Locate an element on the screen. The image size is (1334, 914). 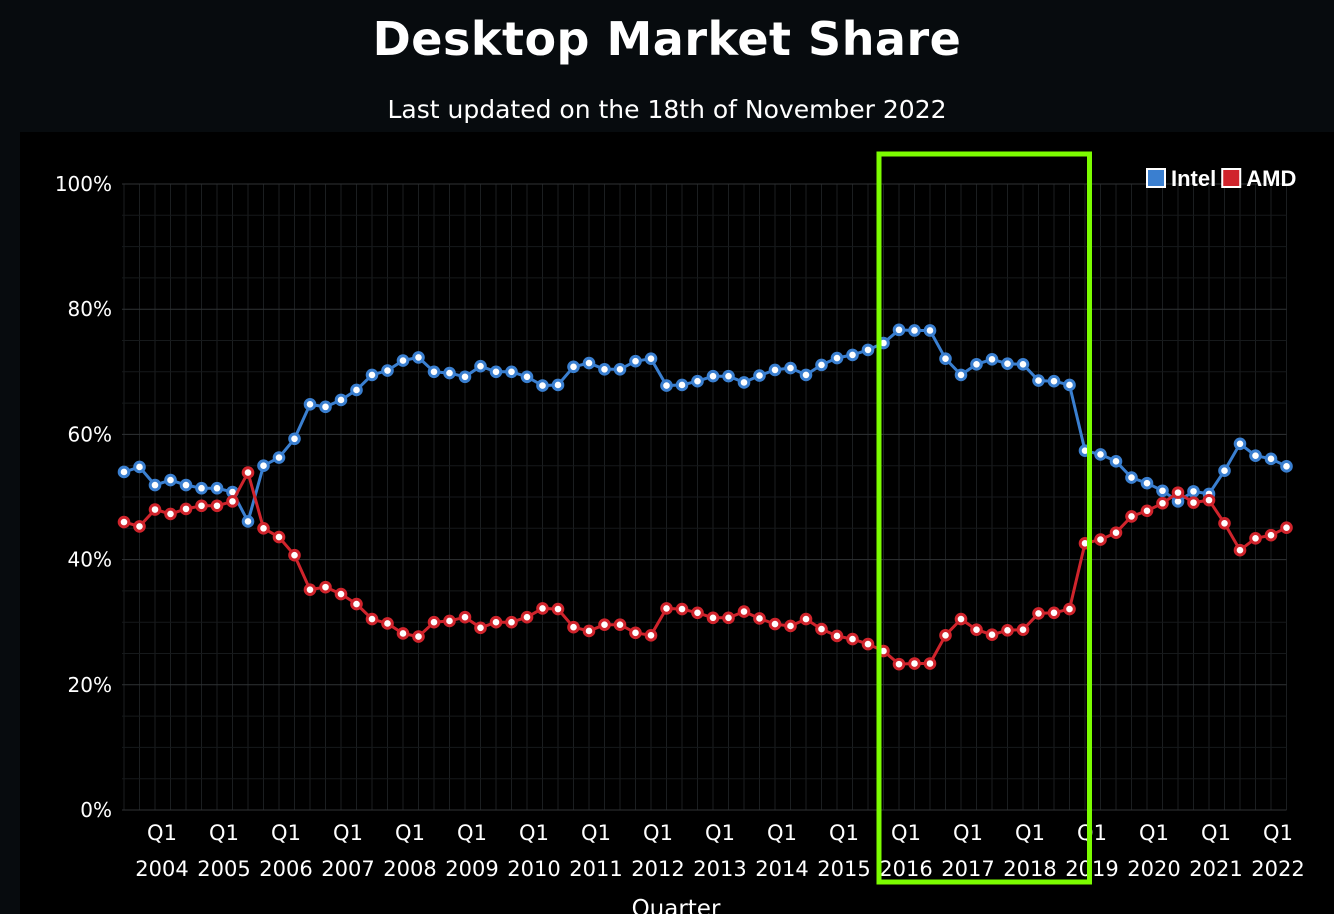
legend-item-amd: AMD is located at coordinates (1258, 178).